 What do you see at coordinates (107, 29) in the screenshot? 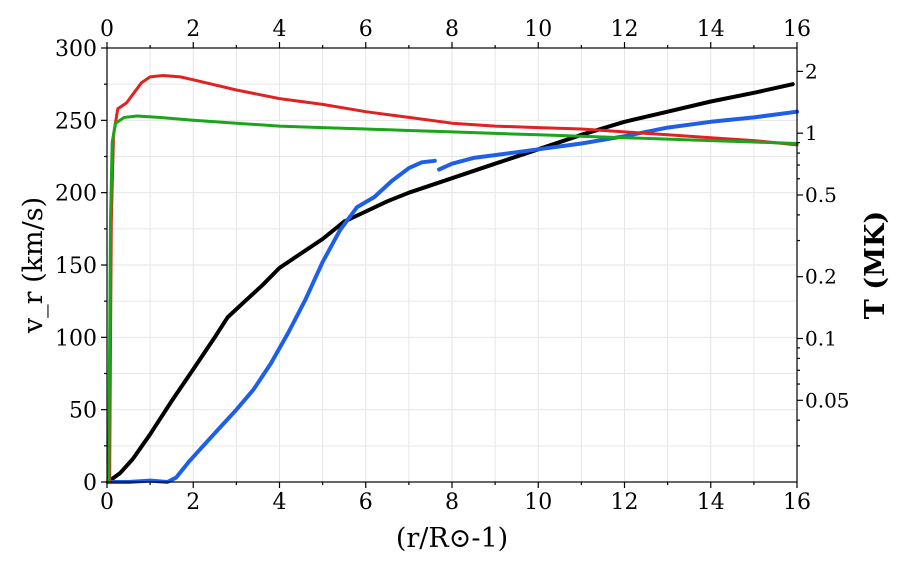
I see `top-x-tick-label: 0` at bounding box center [107, 29].